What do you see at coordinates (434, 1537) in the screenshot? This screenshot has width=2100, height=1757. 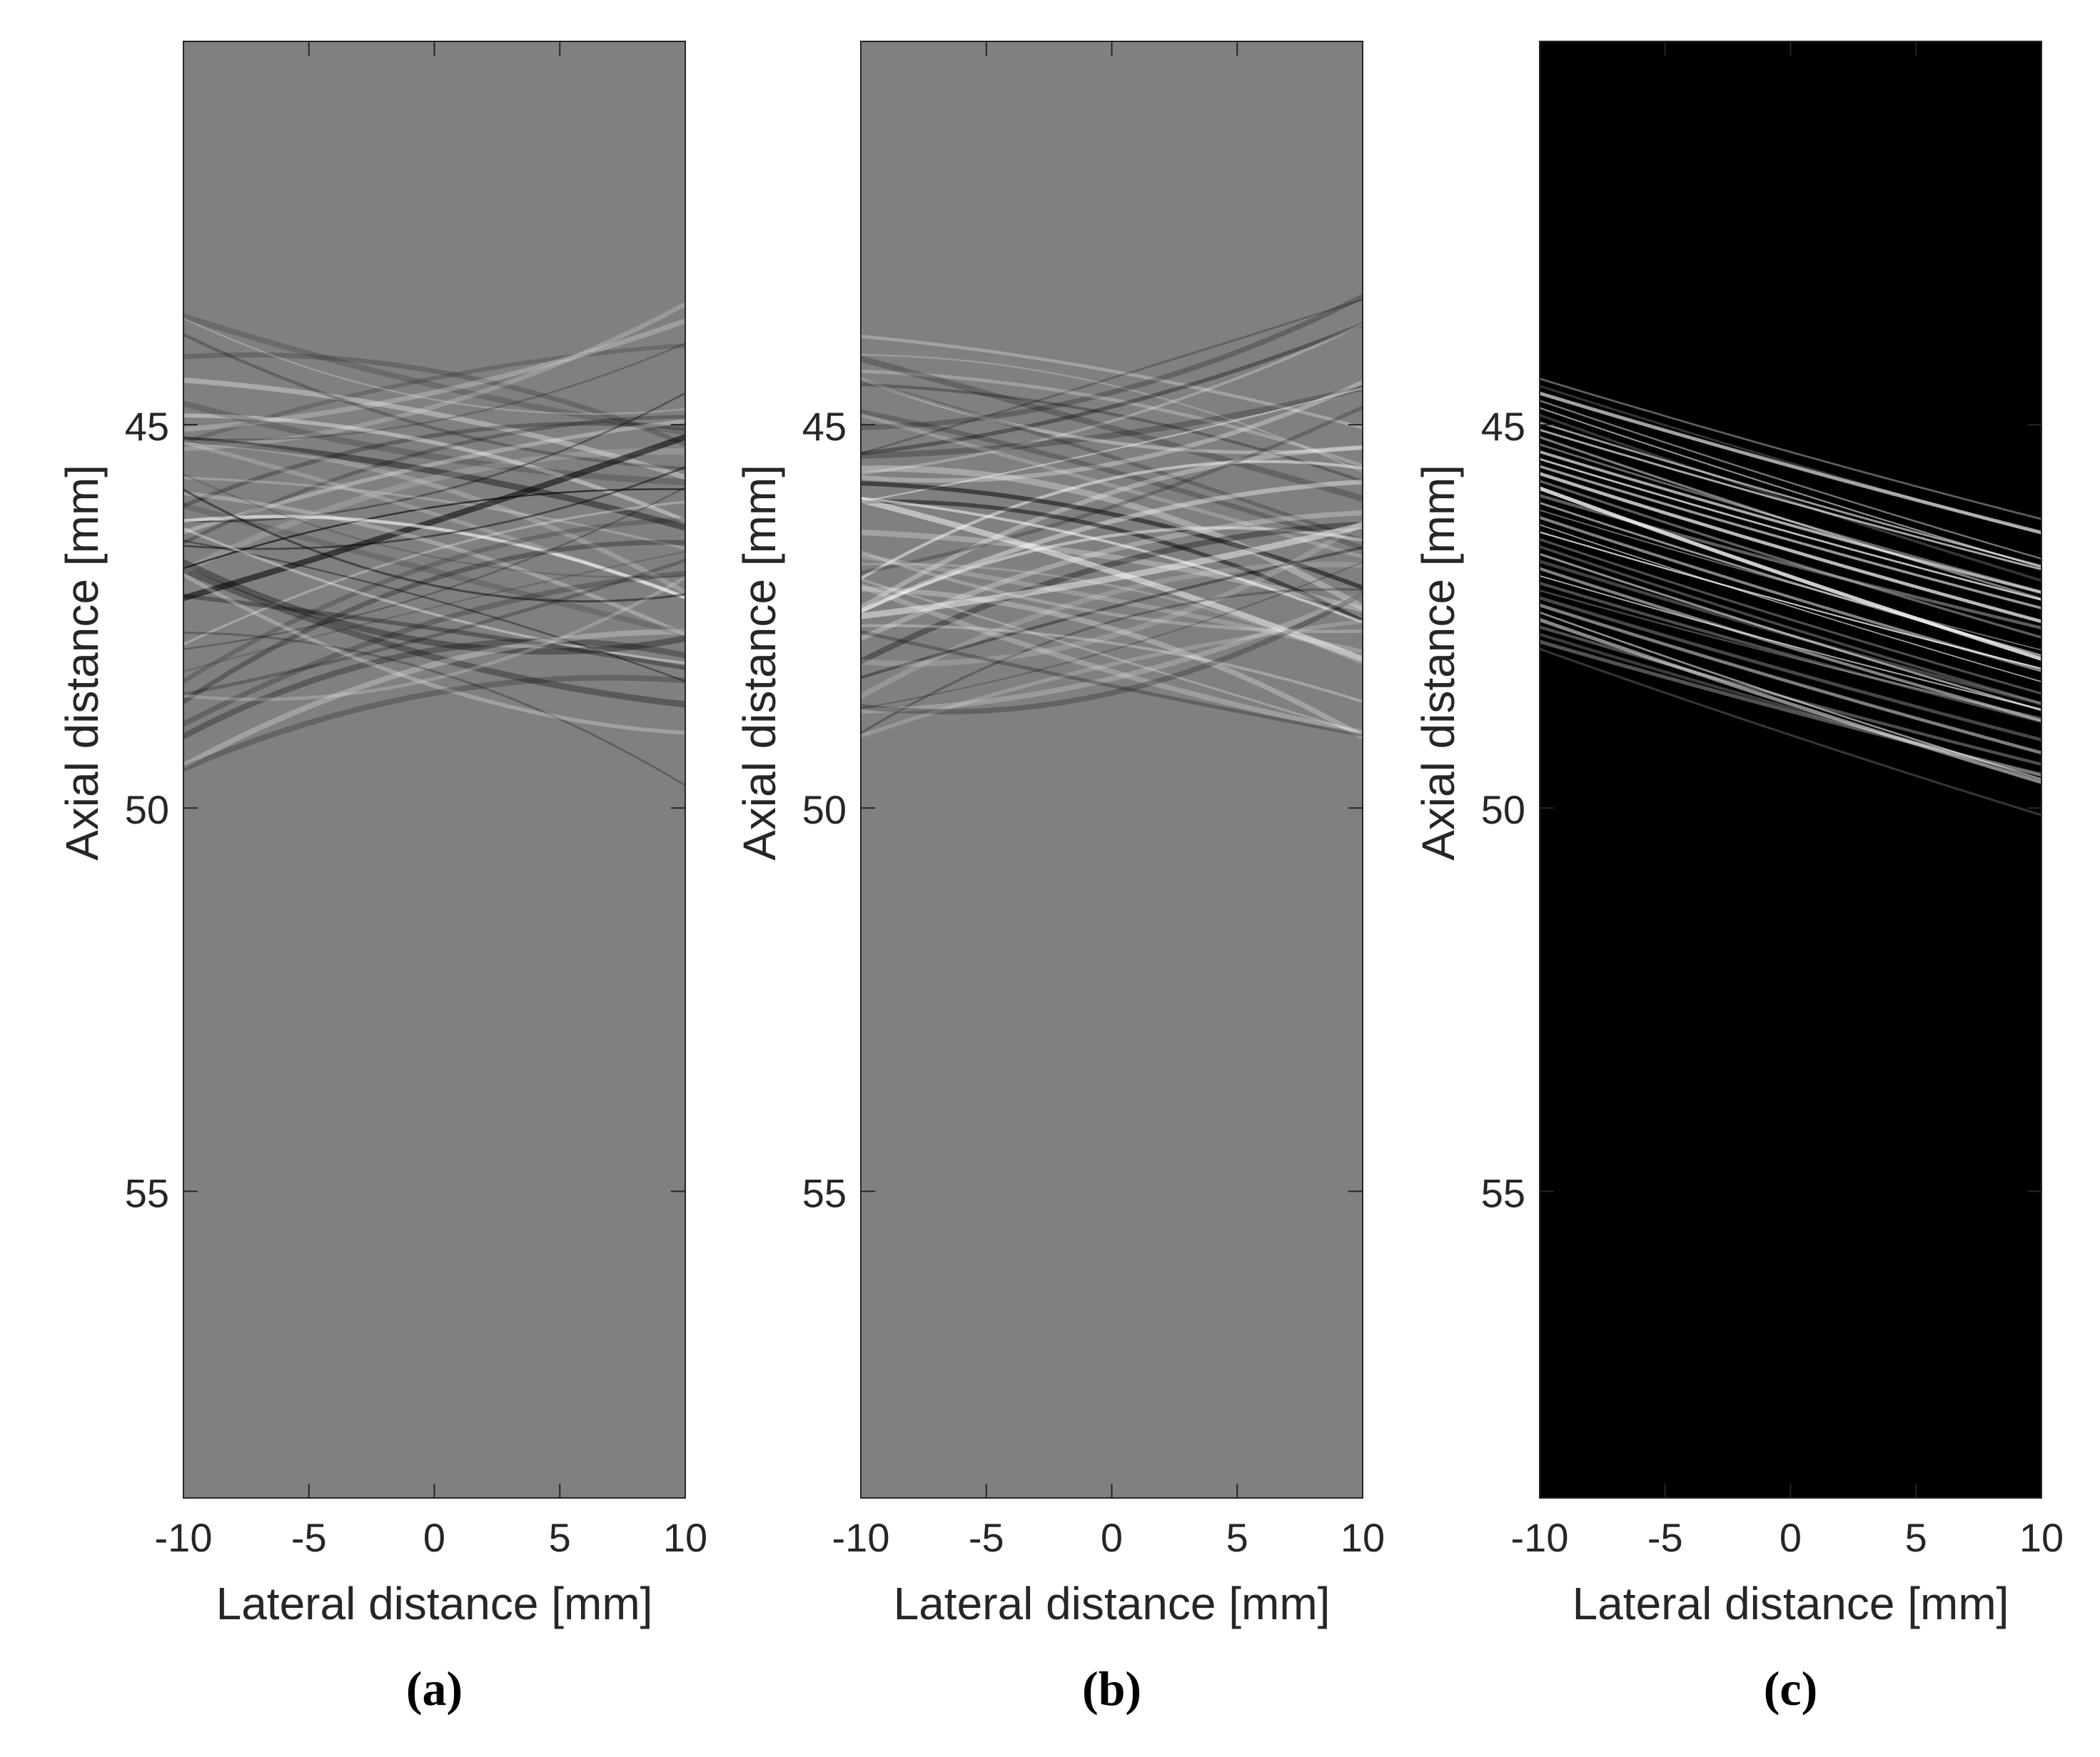 I see `x-tick-label: 0` at bounding box center [434, 1537].